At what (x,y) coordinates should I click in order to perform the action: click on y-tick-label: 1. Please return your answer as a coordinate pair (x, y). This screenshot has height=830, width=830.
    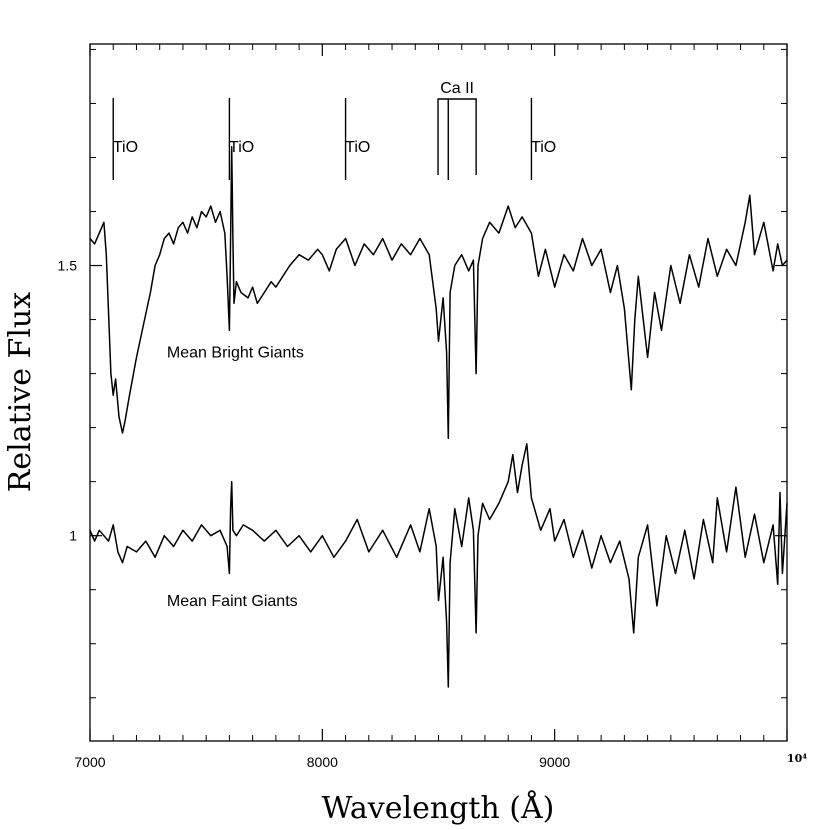
    Looking at the image, I should click on (73, 536).